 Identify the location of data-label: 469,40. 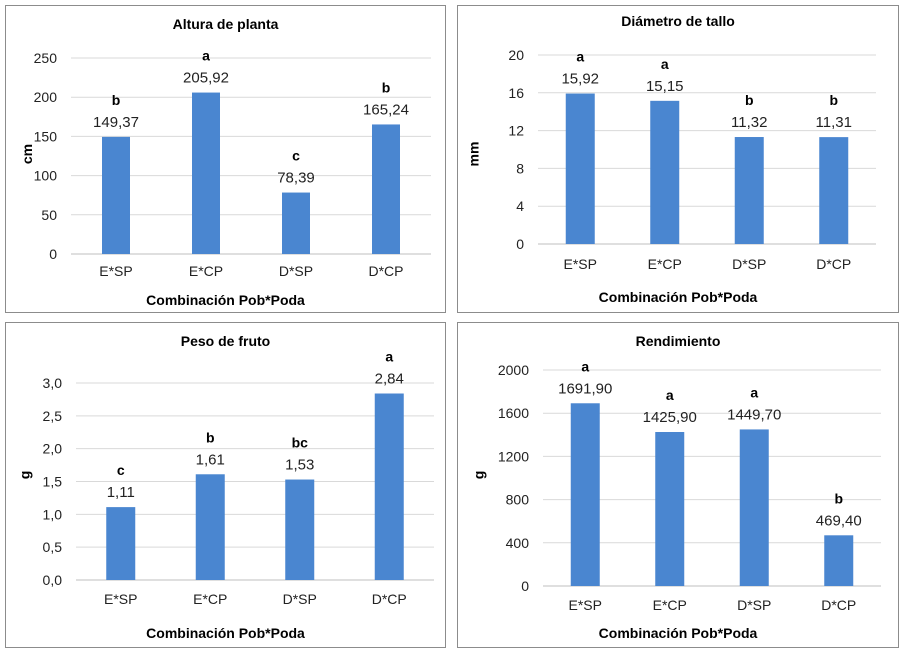
(839, 520).